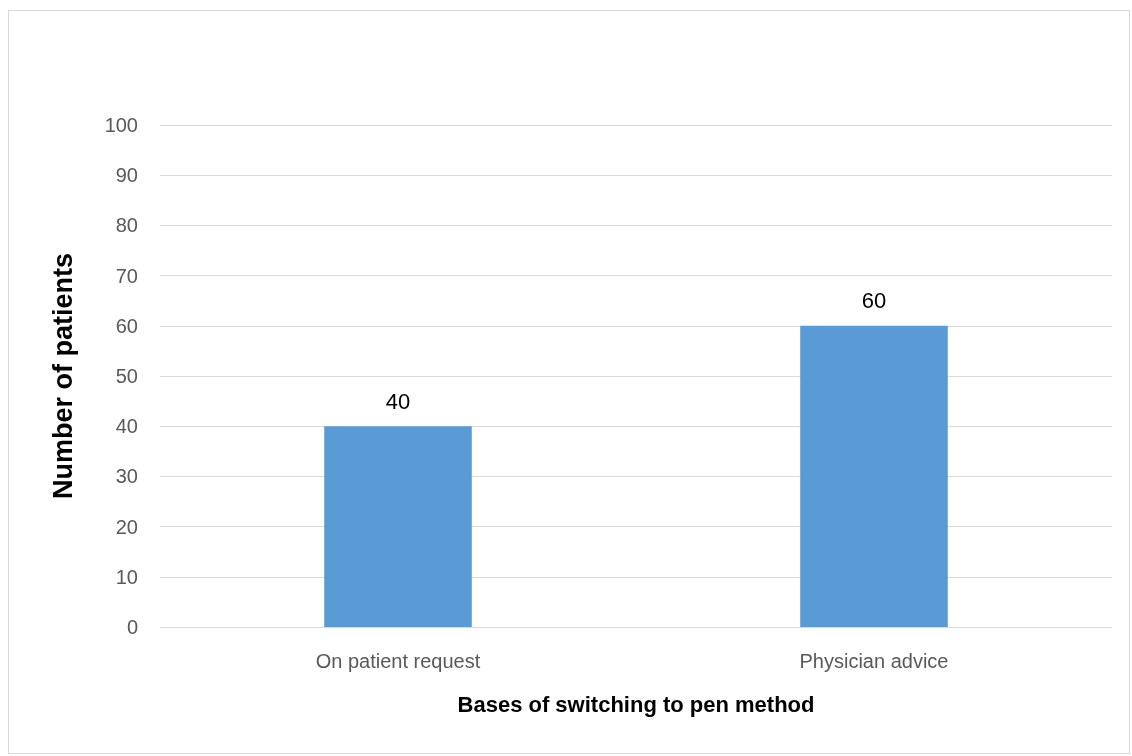 Image resolution: width=1132 pixels, height=756 pixels. I want to click on y-tick-label: 50, so click(126, 376).